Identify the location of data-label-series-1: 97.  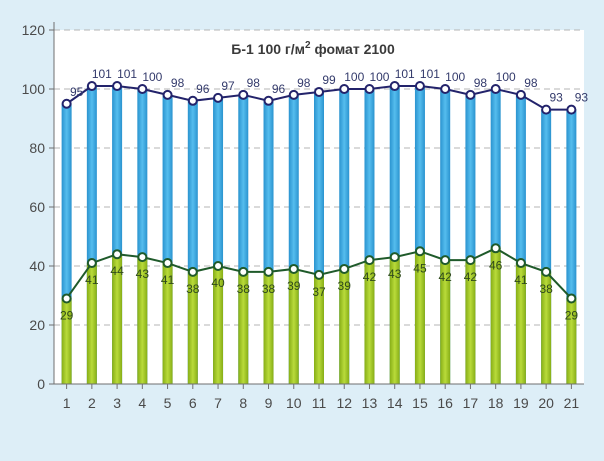
(228, 86).